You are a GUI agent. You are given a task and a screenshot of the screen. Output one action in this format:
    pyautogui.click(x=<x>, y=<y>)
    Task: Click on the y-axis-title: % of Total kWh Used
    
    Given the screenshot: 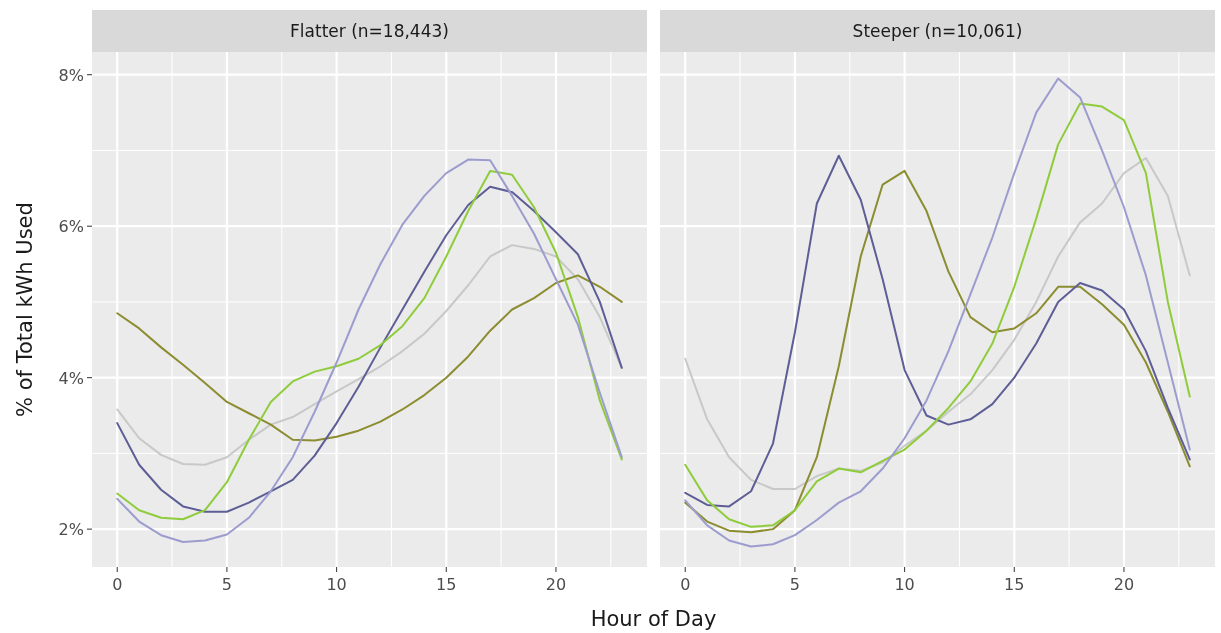 What is the action you would take?
    pyautogui.click(x=25, y=309)
    